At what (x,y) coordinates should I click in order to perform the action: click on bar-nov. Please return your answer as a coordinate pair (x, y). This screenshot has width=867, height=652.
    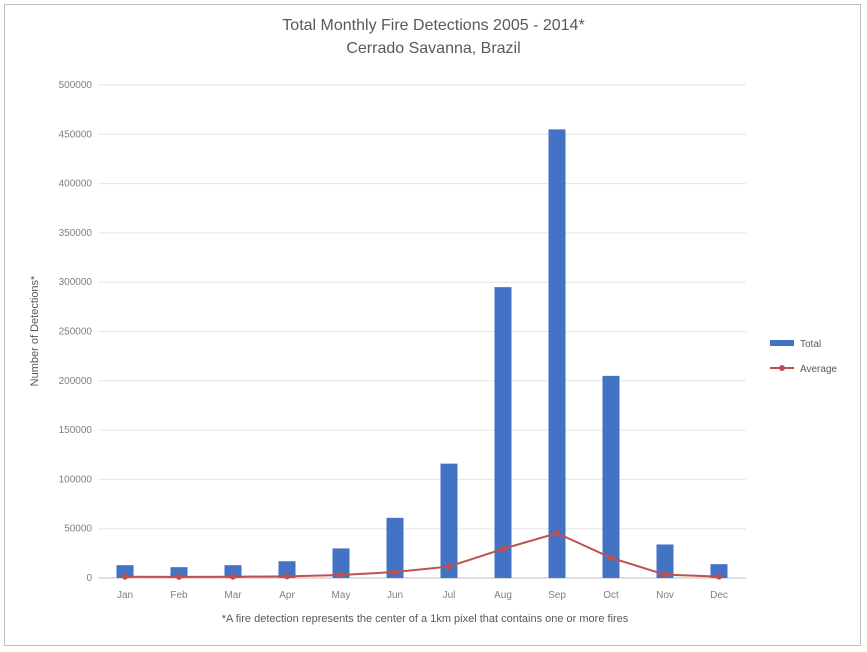
    Looking at the image, I should click on (665, 561).